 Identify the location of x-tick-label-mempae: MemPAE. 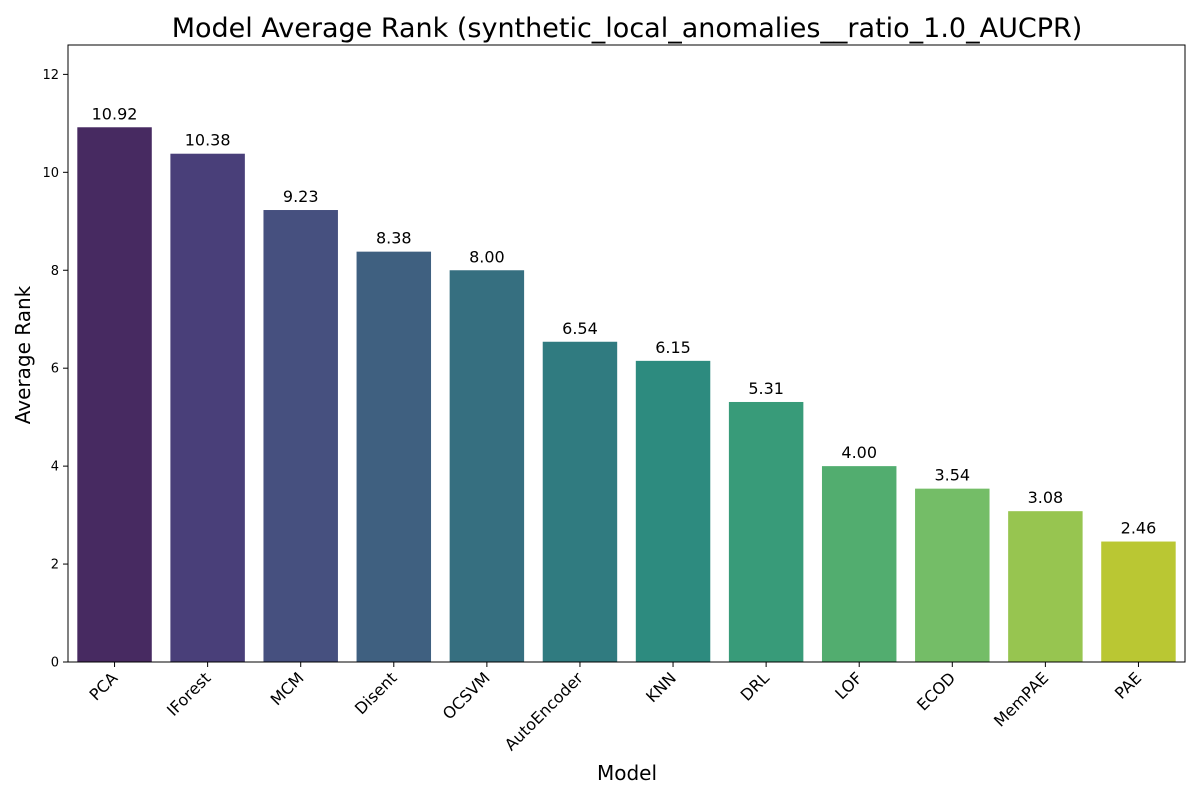
(1021, 699).